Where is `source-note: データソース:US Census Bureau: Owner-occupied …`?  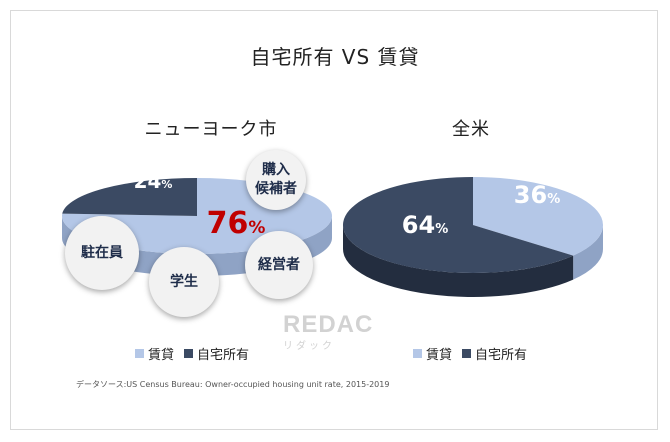 source-note: データソース:US Census Bureau: Owner-occupied … is located at coordinates (233, 384).